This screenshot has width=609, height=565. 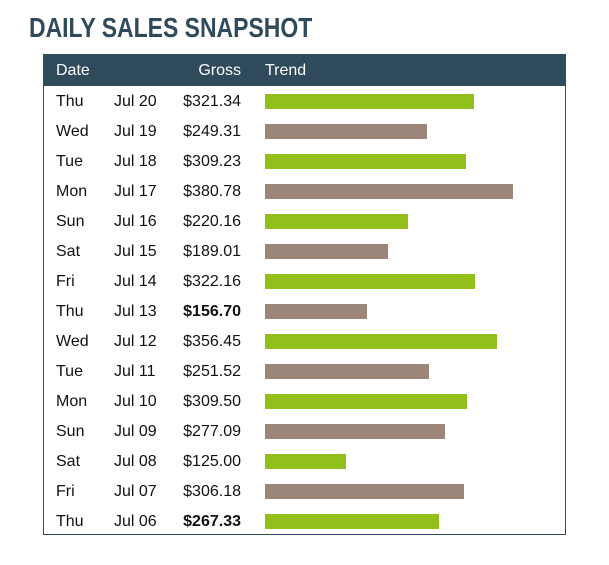 What do you see at coordinates (212, 491) in the screenshot?
I see `row-gross: $306.18` at bounding box center [212, 491].